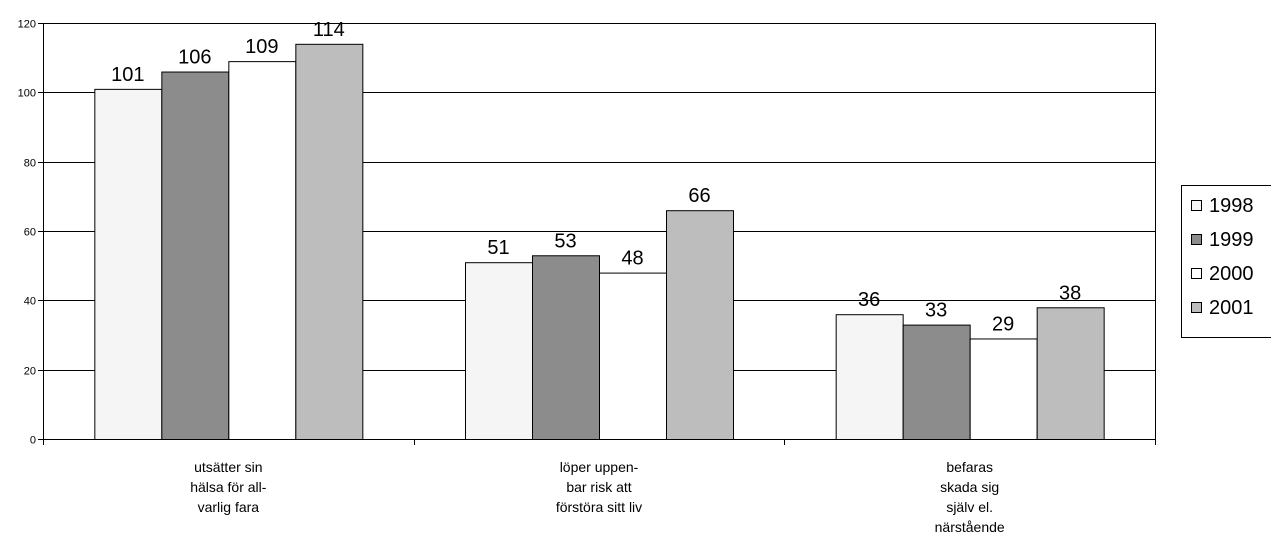 This screenshot has height=550, width=1271. Describe the element at coordinates (261, 47) in the screenshot. I see `data-label: 109` at that location.